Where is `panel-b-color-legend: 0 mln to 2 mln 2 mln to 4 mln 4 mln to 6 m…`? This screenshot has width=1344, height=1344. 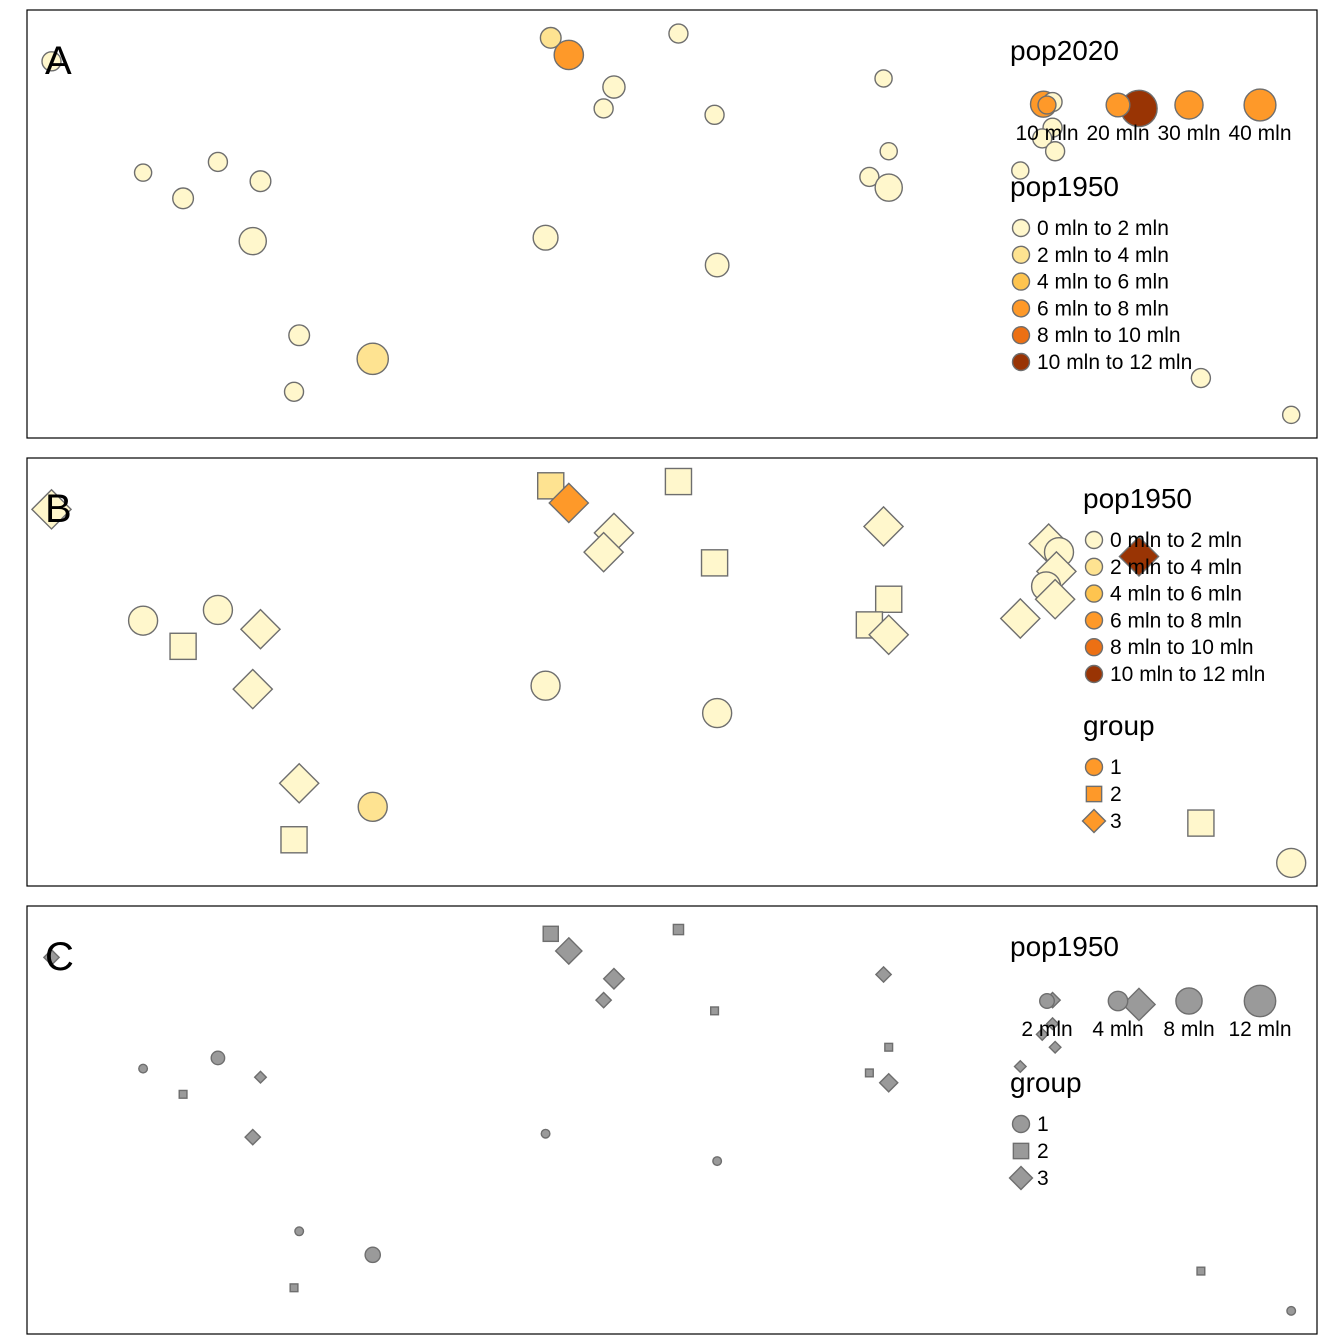 panel-b-color-legend: 0 mln to 2 mln 2 mln to 4 mln 4 mln to 6 m… is located at coordinates (1174, 607).